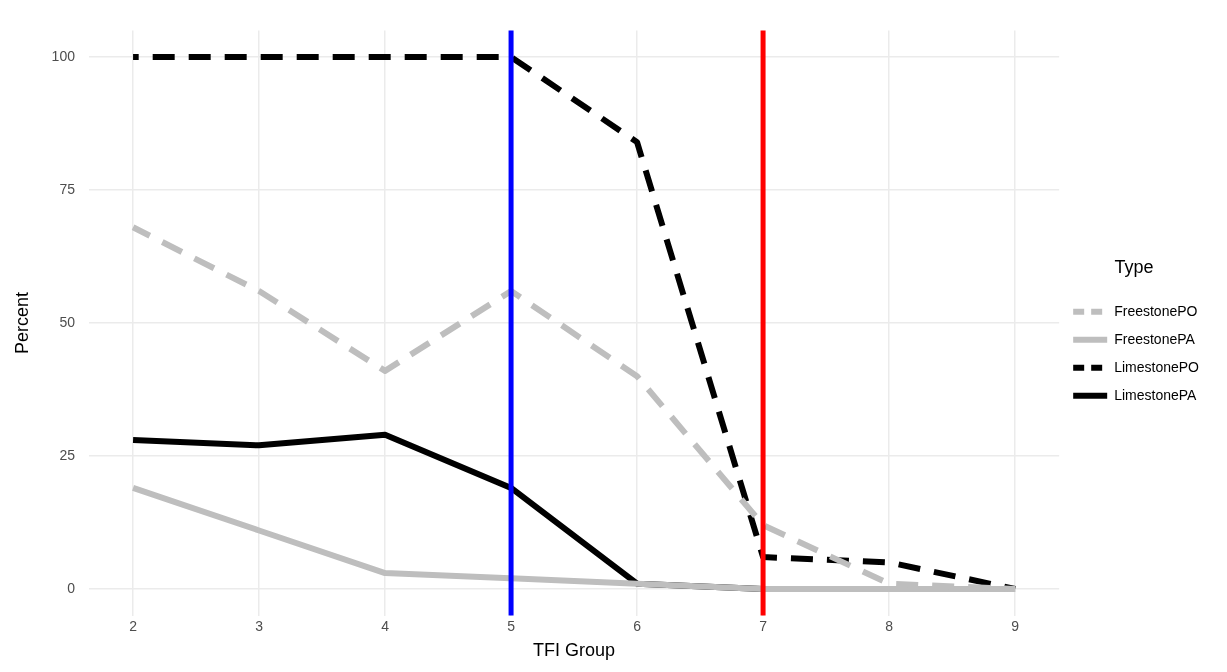 This screenshot has height=672, width=1227. Describe the element at coordinates (67, 454) in the screenshot. I see `y-tick-label: 25` at that location.